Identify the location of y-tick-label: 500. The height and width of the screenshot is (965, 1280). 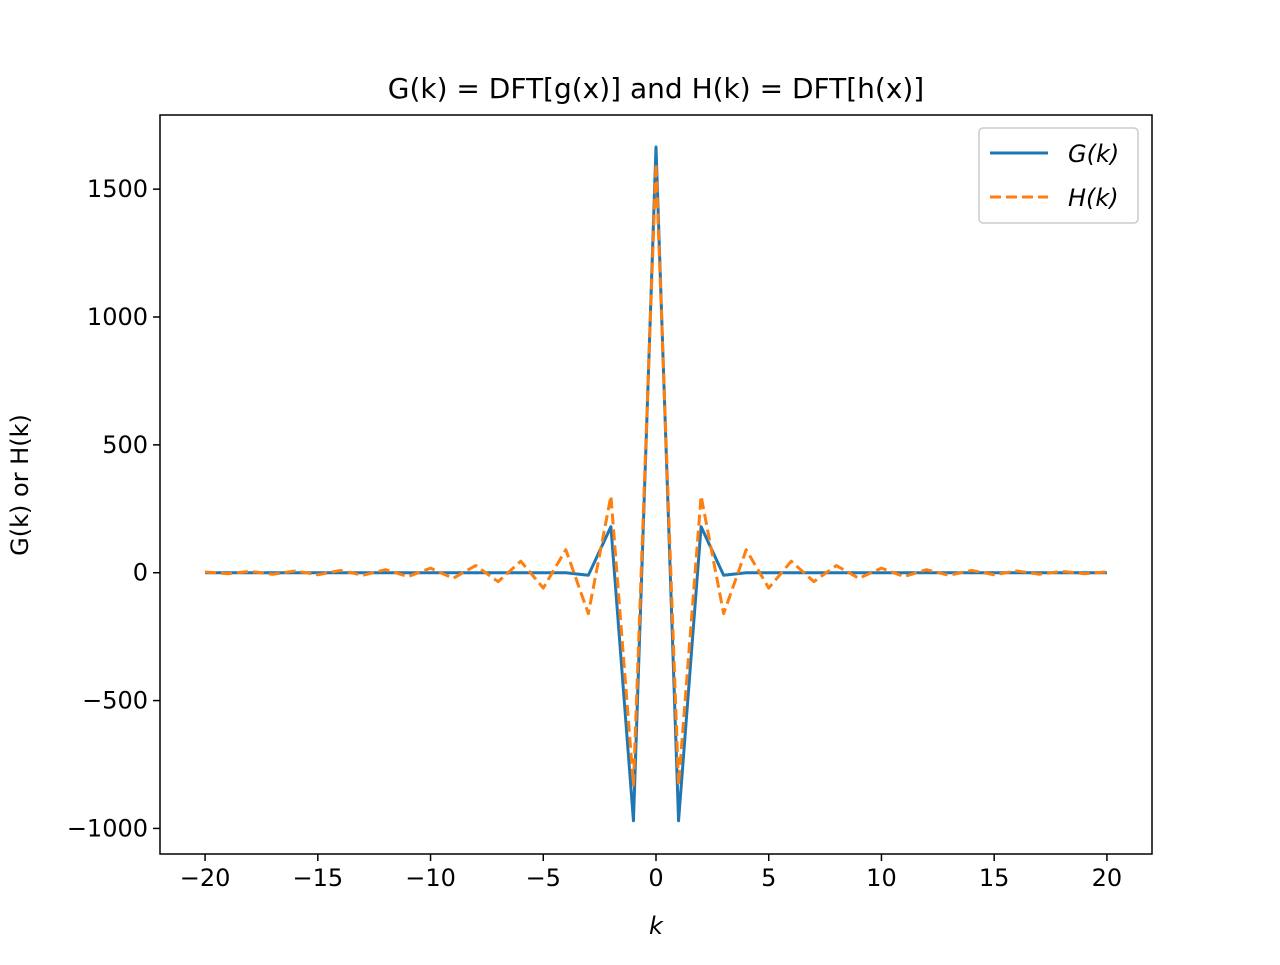
(125, 445).